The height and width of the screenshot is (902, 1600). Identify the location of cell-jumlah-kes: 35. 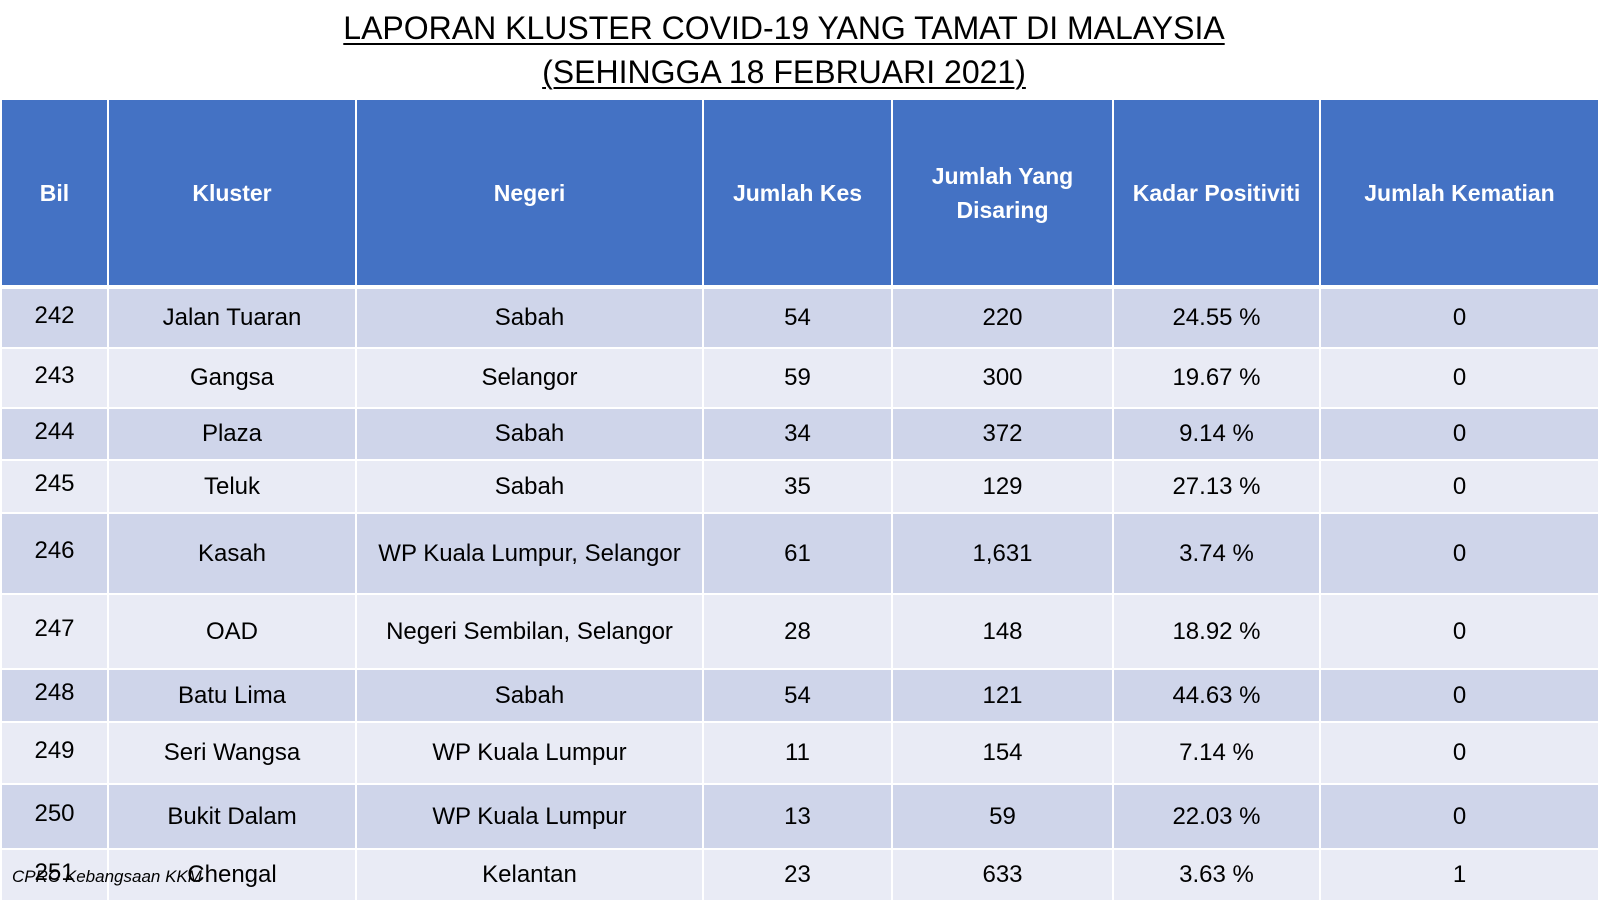
(797, 486).